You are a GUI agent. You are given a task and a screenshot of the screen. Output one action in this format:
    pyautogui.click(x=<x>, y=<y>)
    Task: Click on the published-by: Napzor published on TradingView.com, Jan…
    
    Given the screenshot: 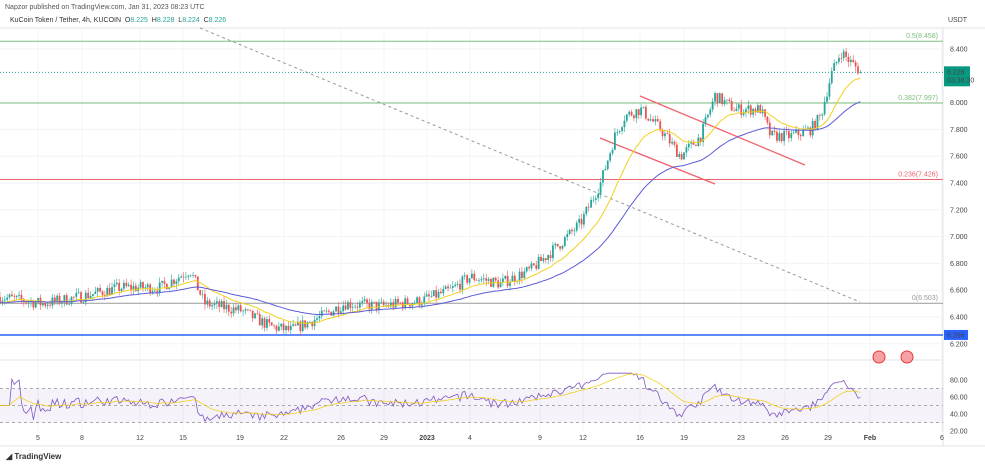 What is the action you would take?
    pyautogui.click(x=105, y=7)
    